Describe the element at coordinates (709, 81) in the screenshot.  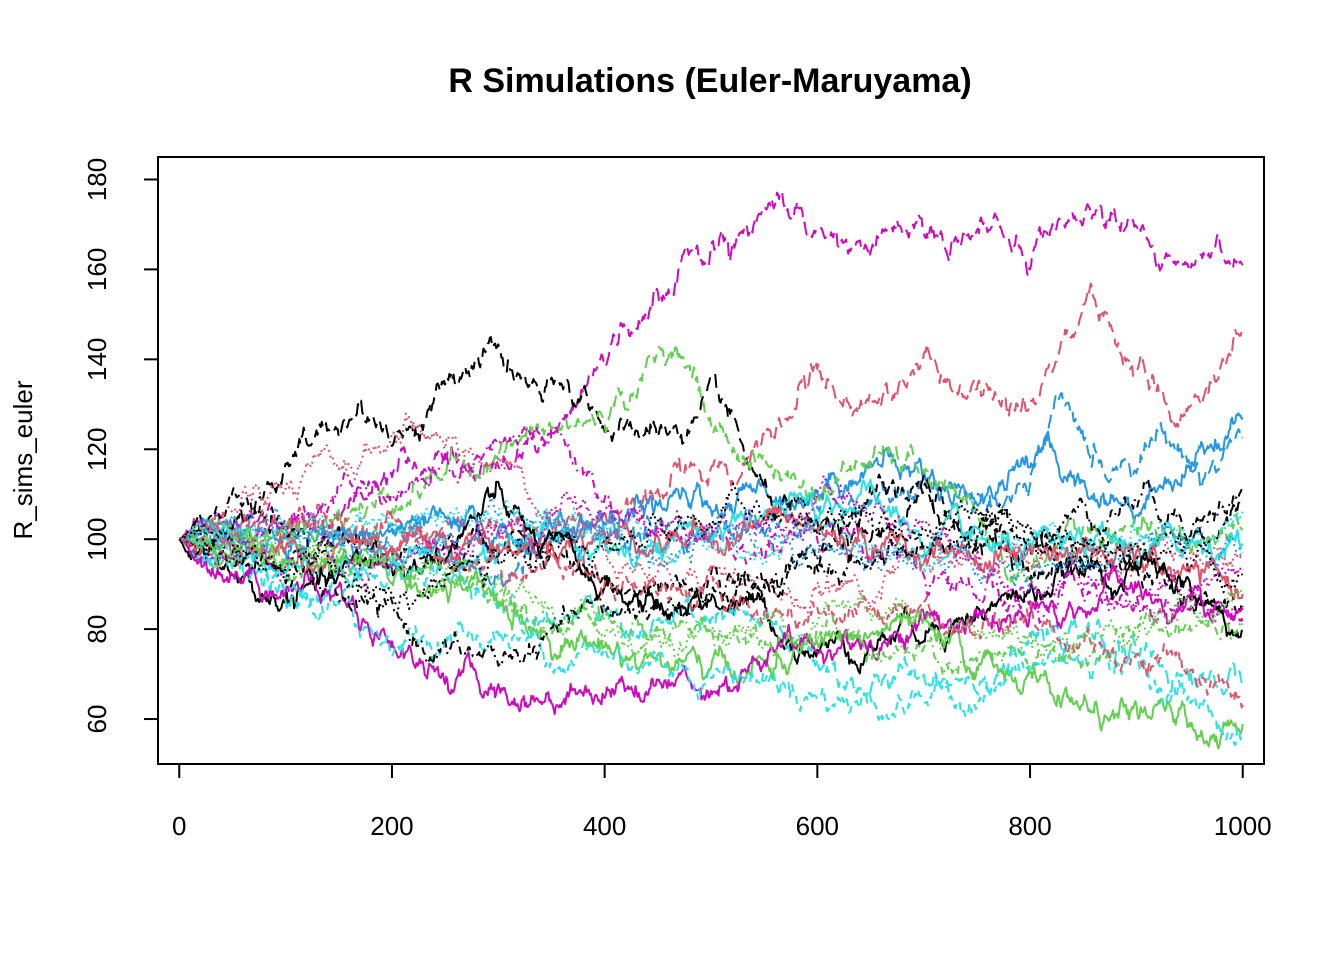
I see `chart-title: R Simulations (Euler-Maruyama)` at that location.